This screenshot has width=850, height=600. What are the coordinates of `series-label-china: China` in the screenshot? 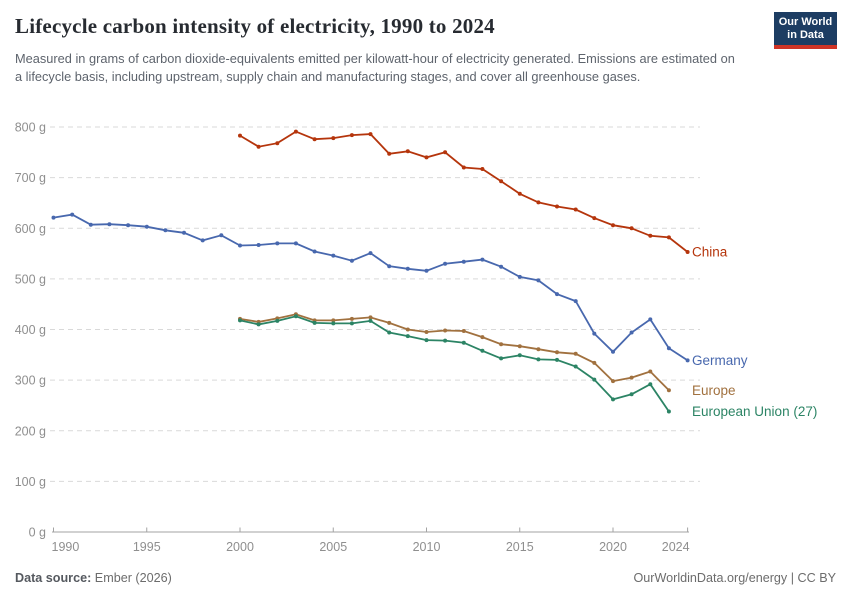 It's located at (710, 252).